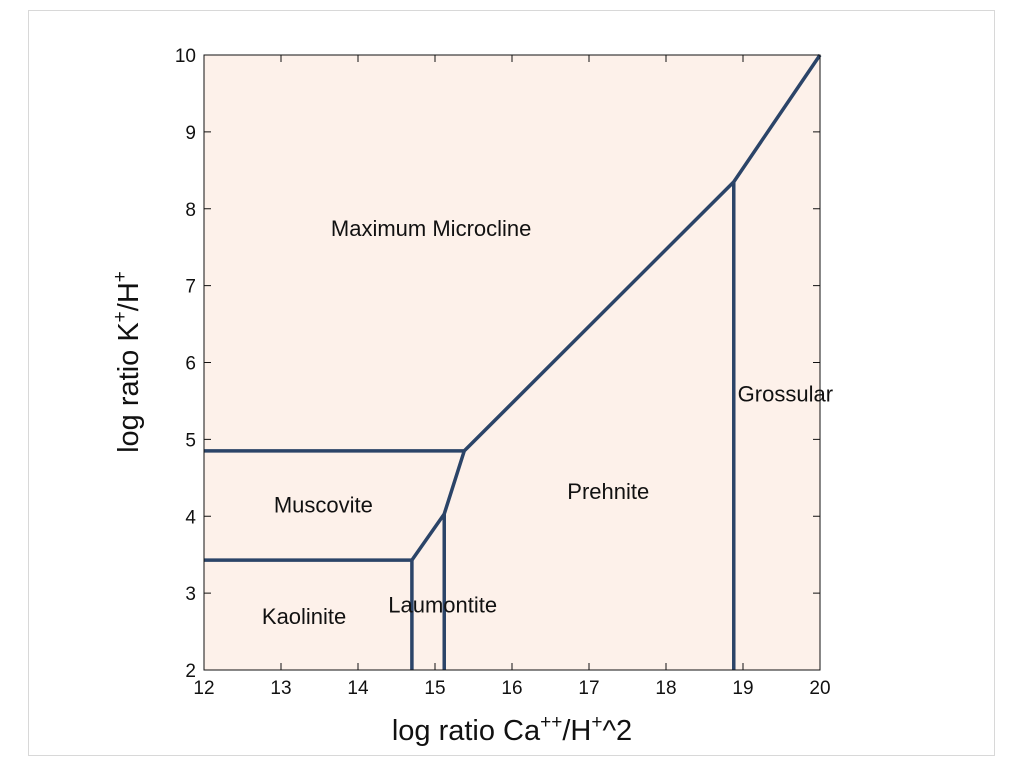 Image resolution: width=1024 pixels, height=768 pixels. What do you see at coordinates (190, 210) in the screenshot?
I see `y-tick-label: 8` at bounding box center [190, 210].